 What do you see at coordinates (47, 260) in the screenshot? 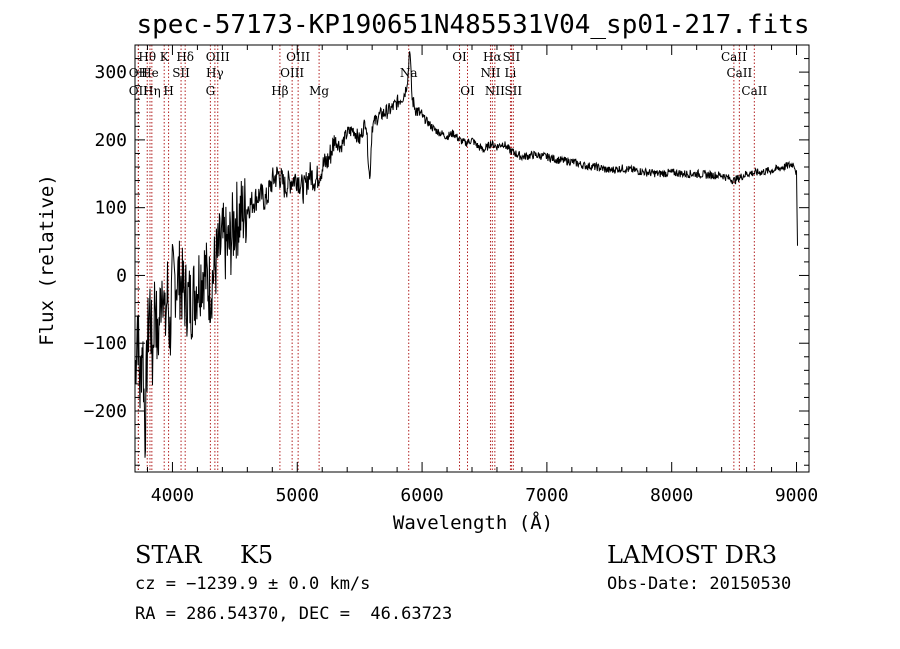
I see `y-axis-label: Flux (relative)` at bounding box center [47, 260].